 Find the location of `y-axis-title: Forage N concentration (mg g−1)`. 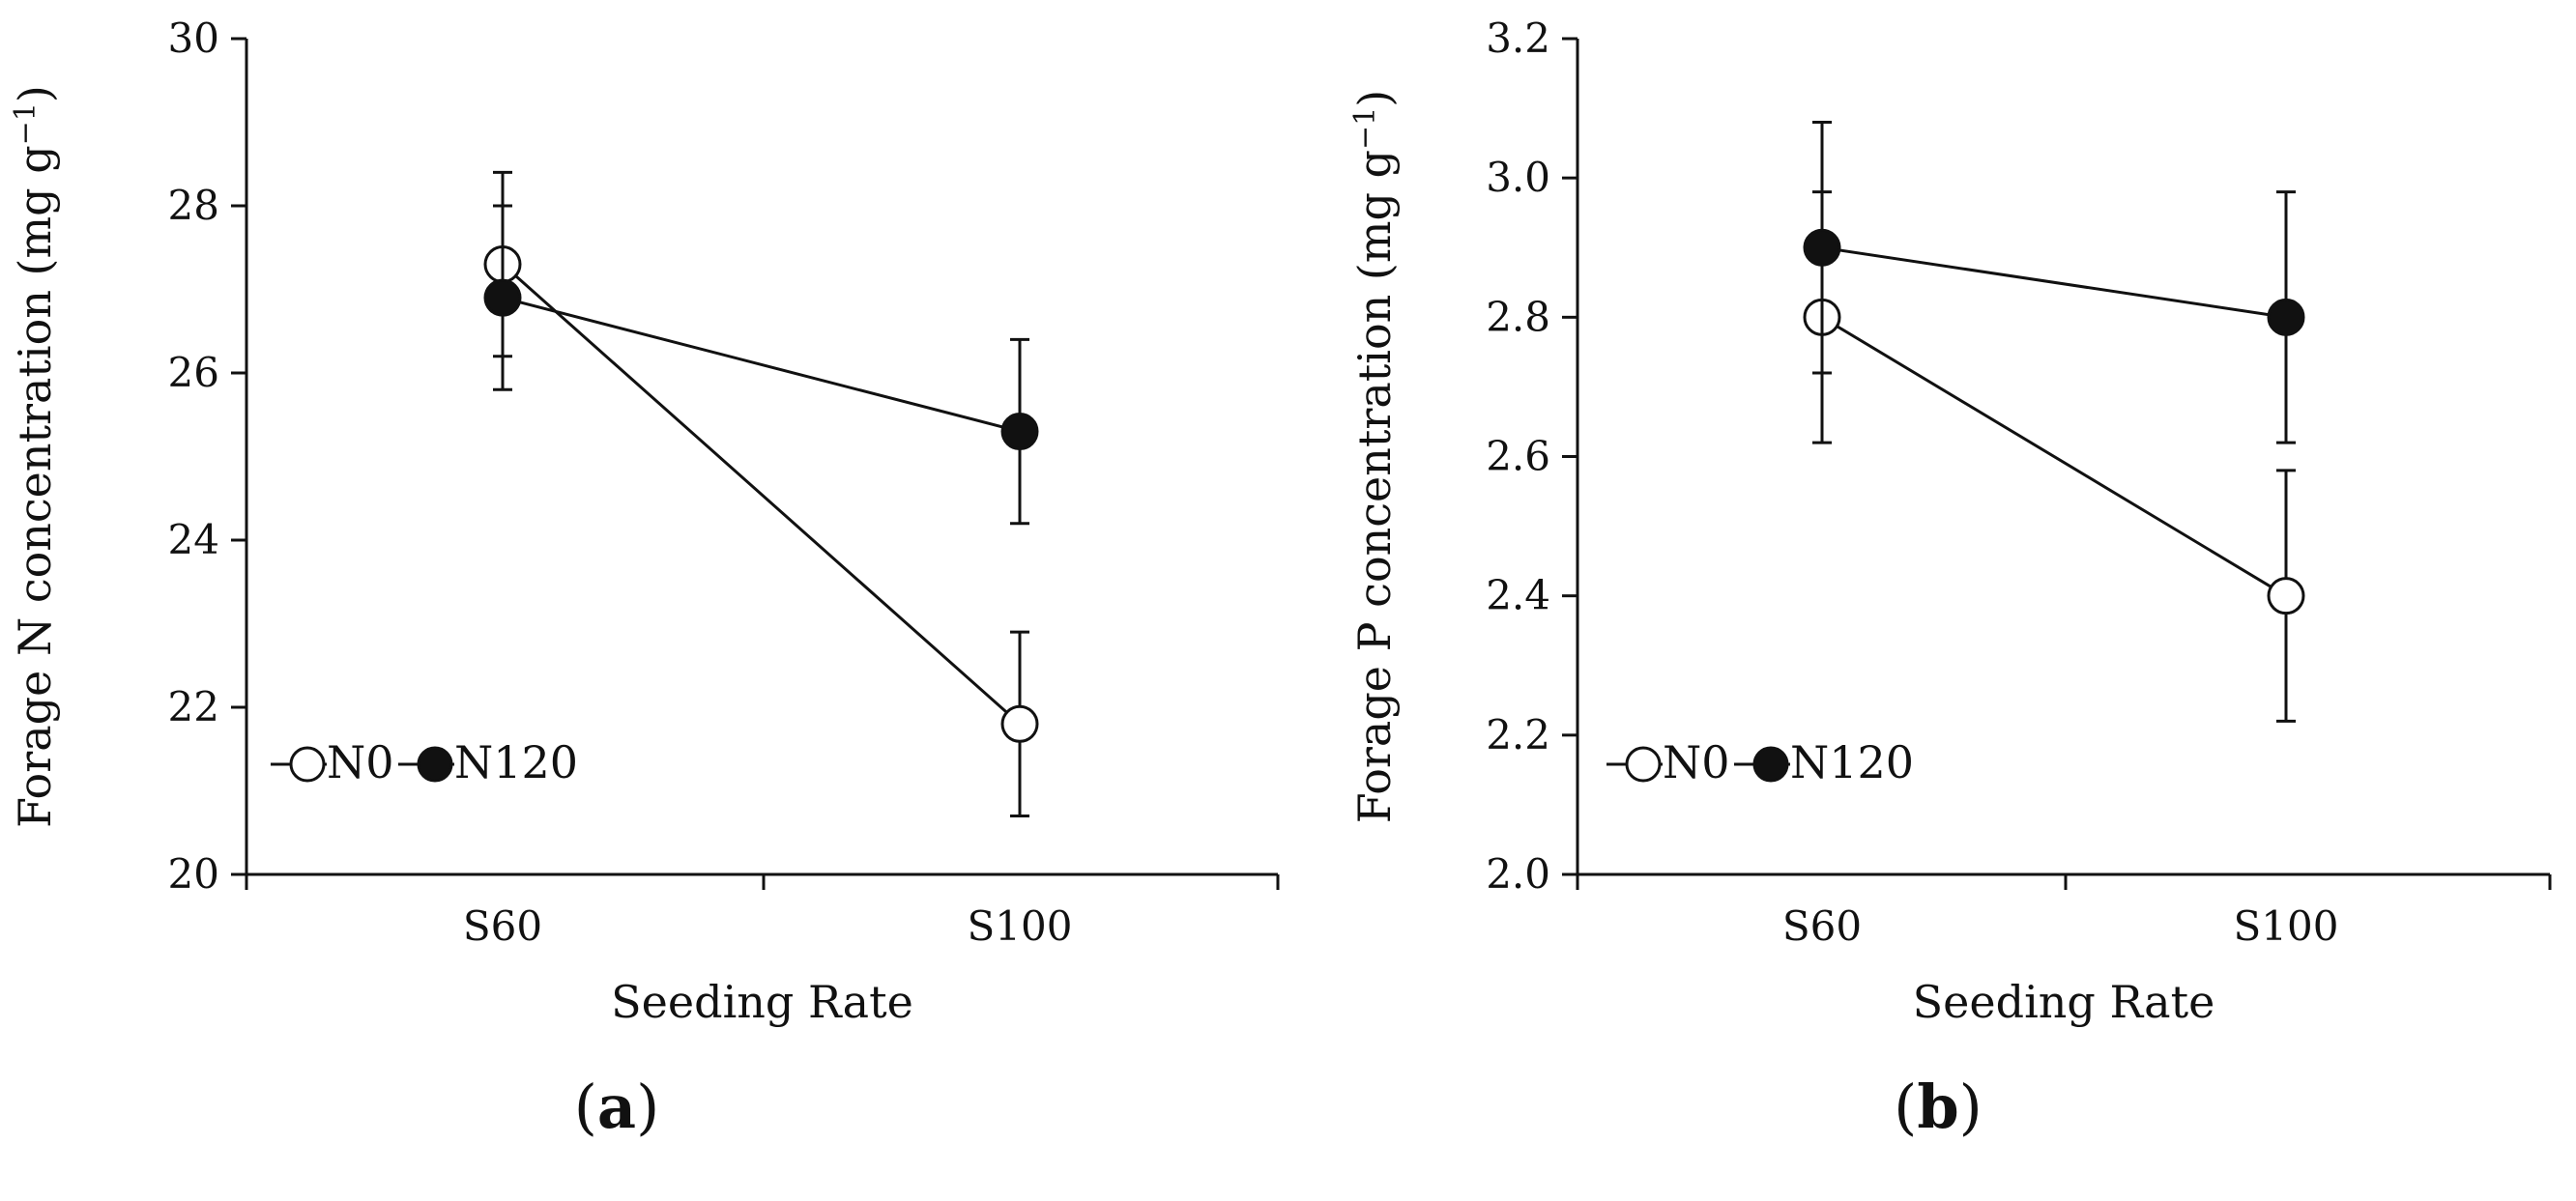

y-axis-title: Forage N concentration (mg g−1) is located at coordinates (35, 456).